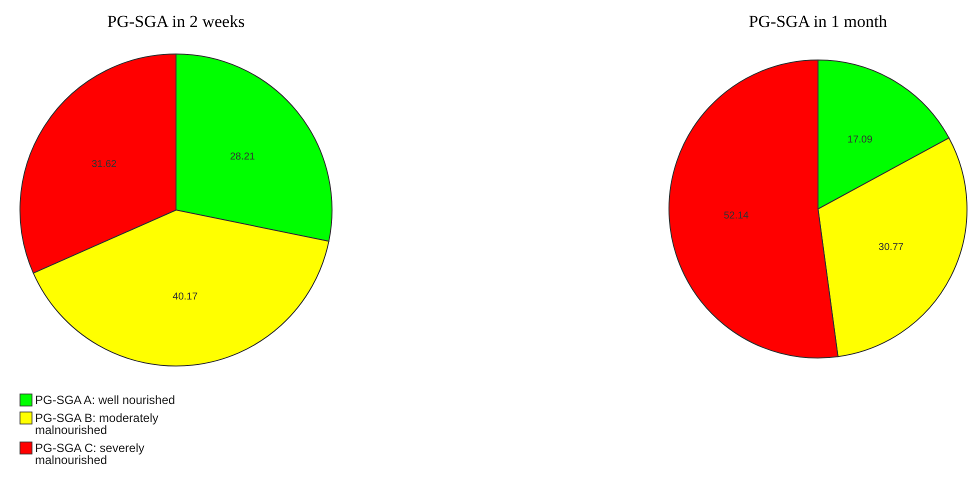  What do you see at coordinates (243, 157) in the screenshot?
I see `data-label: 28.21` at bounding box center [243, 157].